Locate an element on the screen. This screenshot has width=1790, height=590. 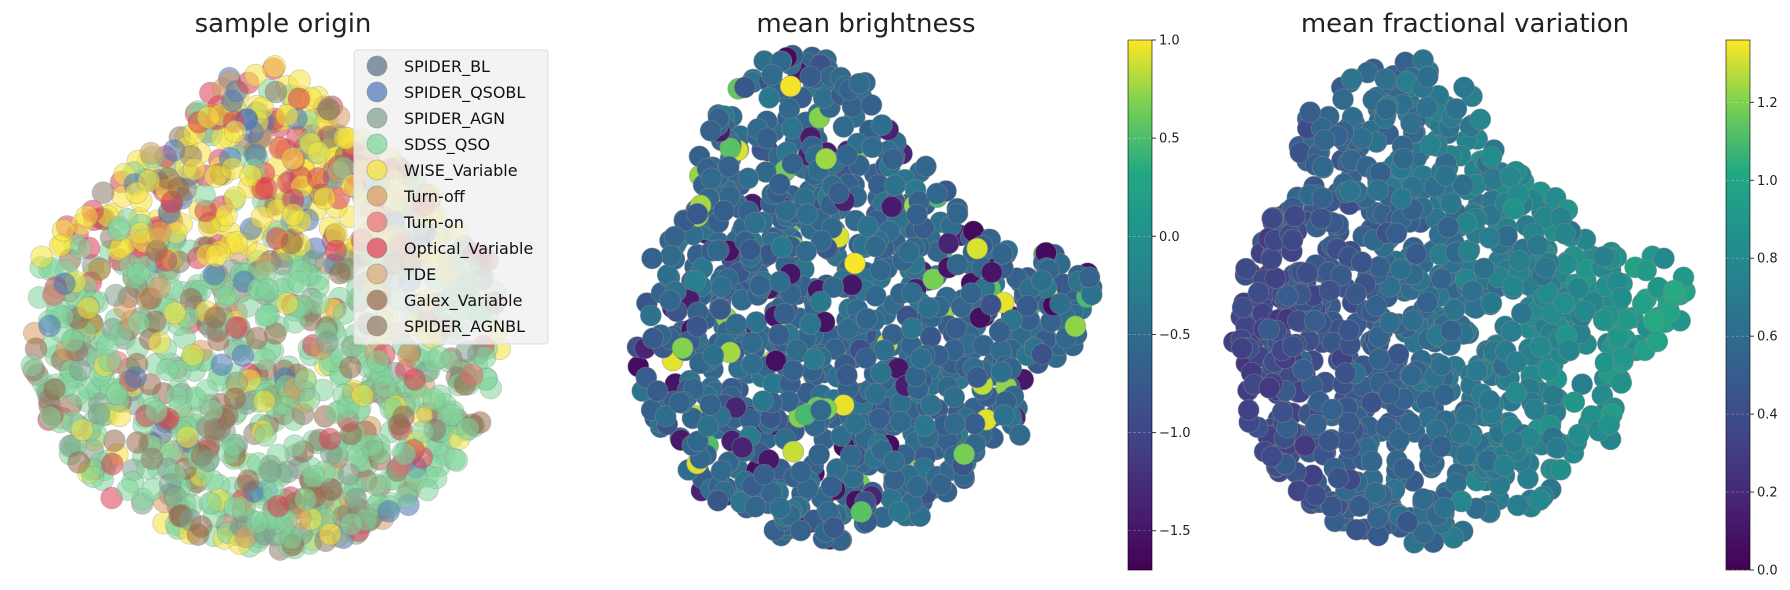
legend-box is located at coordinates (451, 197).